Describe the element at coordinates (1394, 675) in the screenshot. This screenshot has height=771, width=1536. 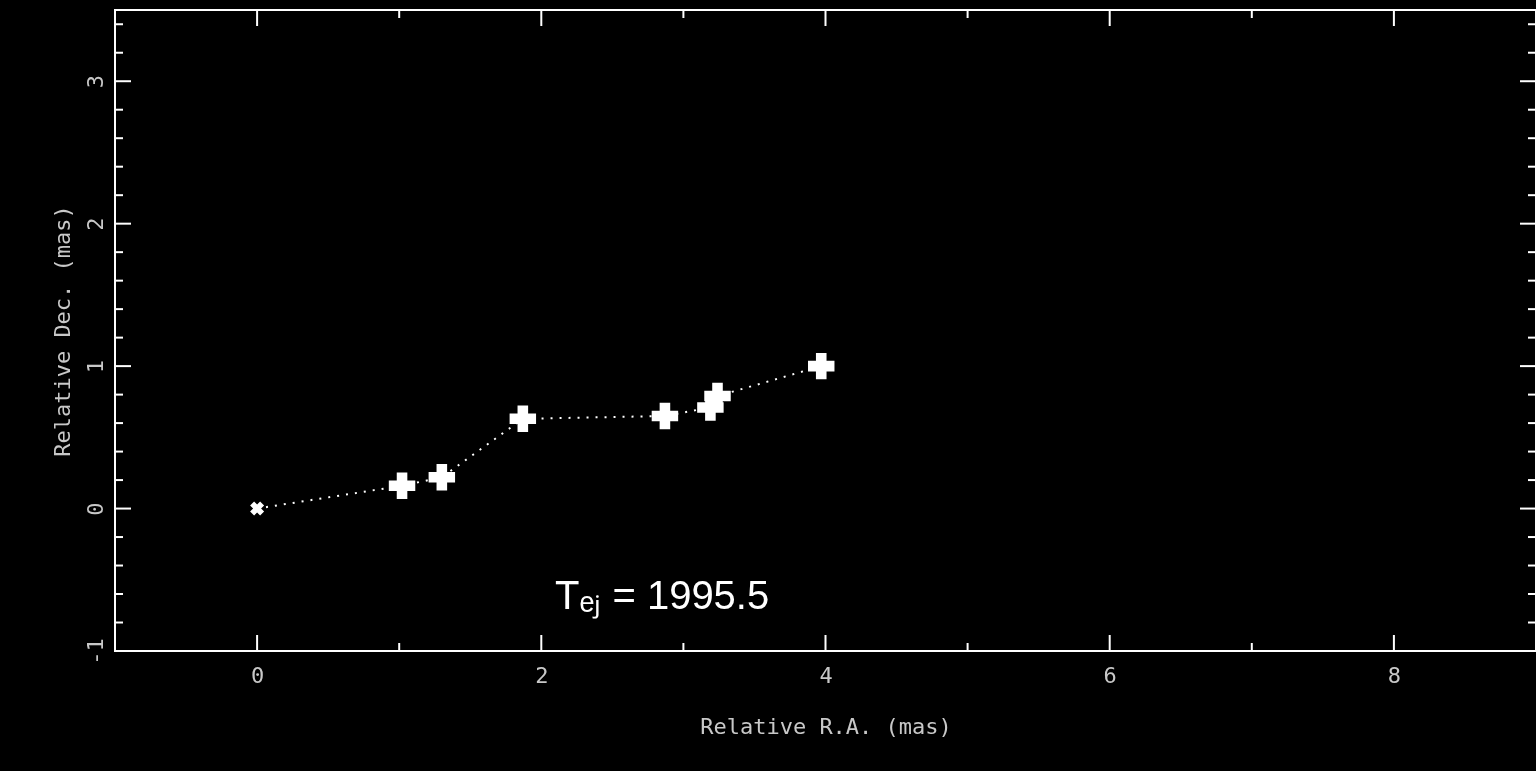
I see `x-tick-label: 8` at that location.